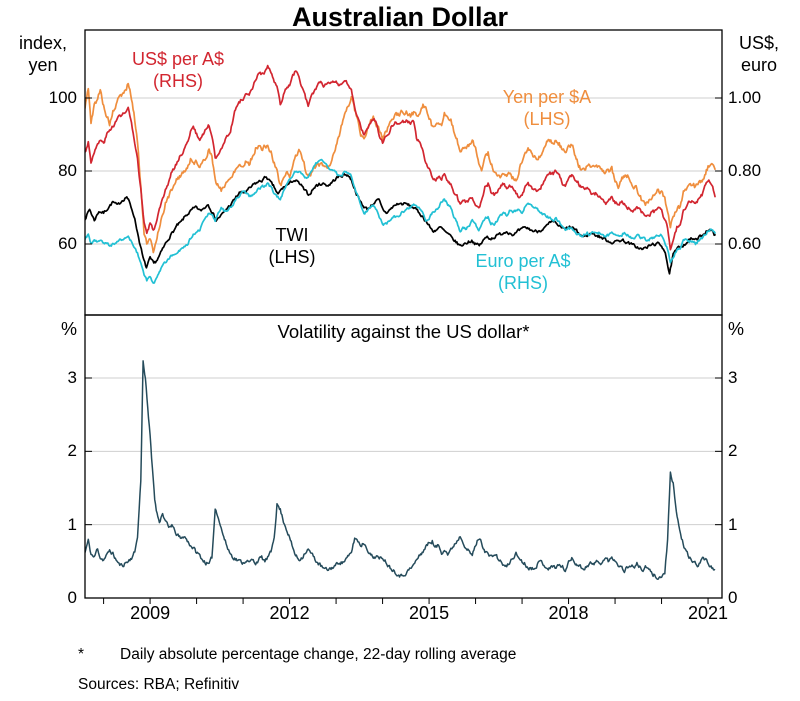 The image size is (800, 701). What do you see at coordinates (400, 223) in the screenshot?
I see `line-twi` at bounding box center [400, 223].